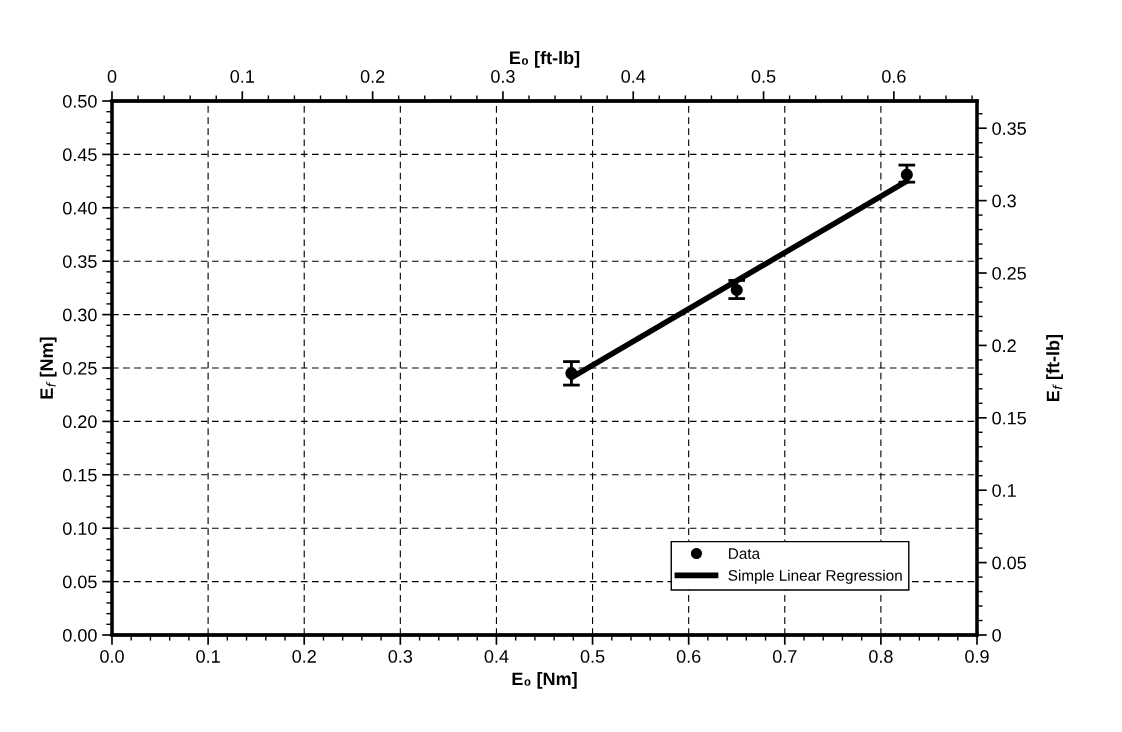 The width and height of the screenshot is (1122, 732). What do you see at coordinates (1054, 368) in the screenshot?
I see `y2-axis-title: E$_{f}$ [ft-lb]` at bounding box center [1054, 368].